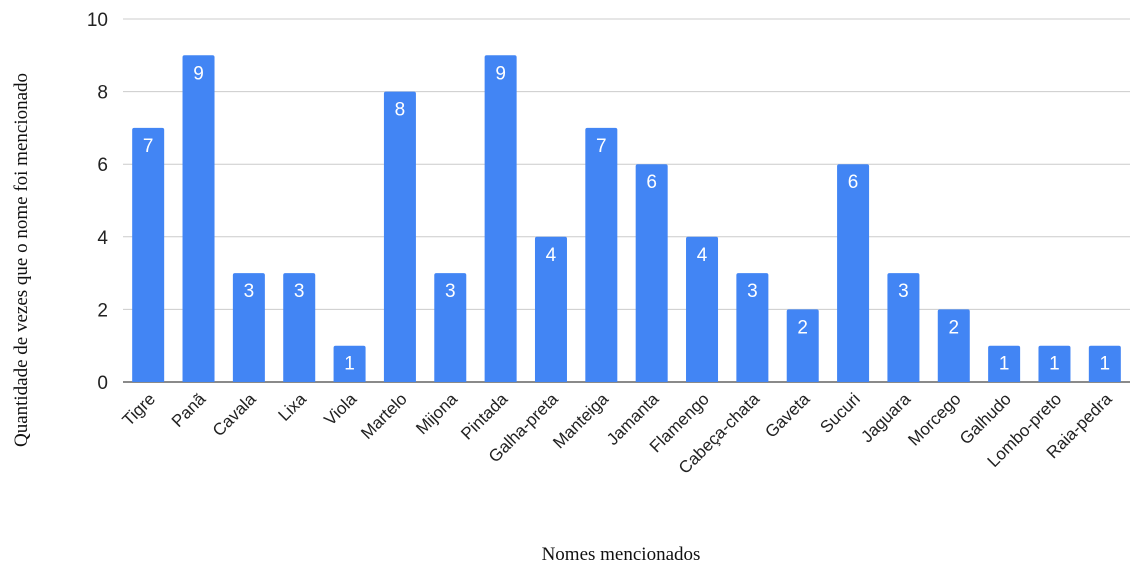 Image resolution: width=1131 pixels, height=567 pixels. What do you see at coordinates (102, 383) in the screenshot?
I see `y-tick-label: 0` at bounding box center [102, 383].